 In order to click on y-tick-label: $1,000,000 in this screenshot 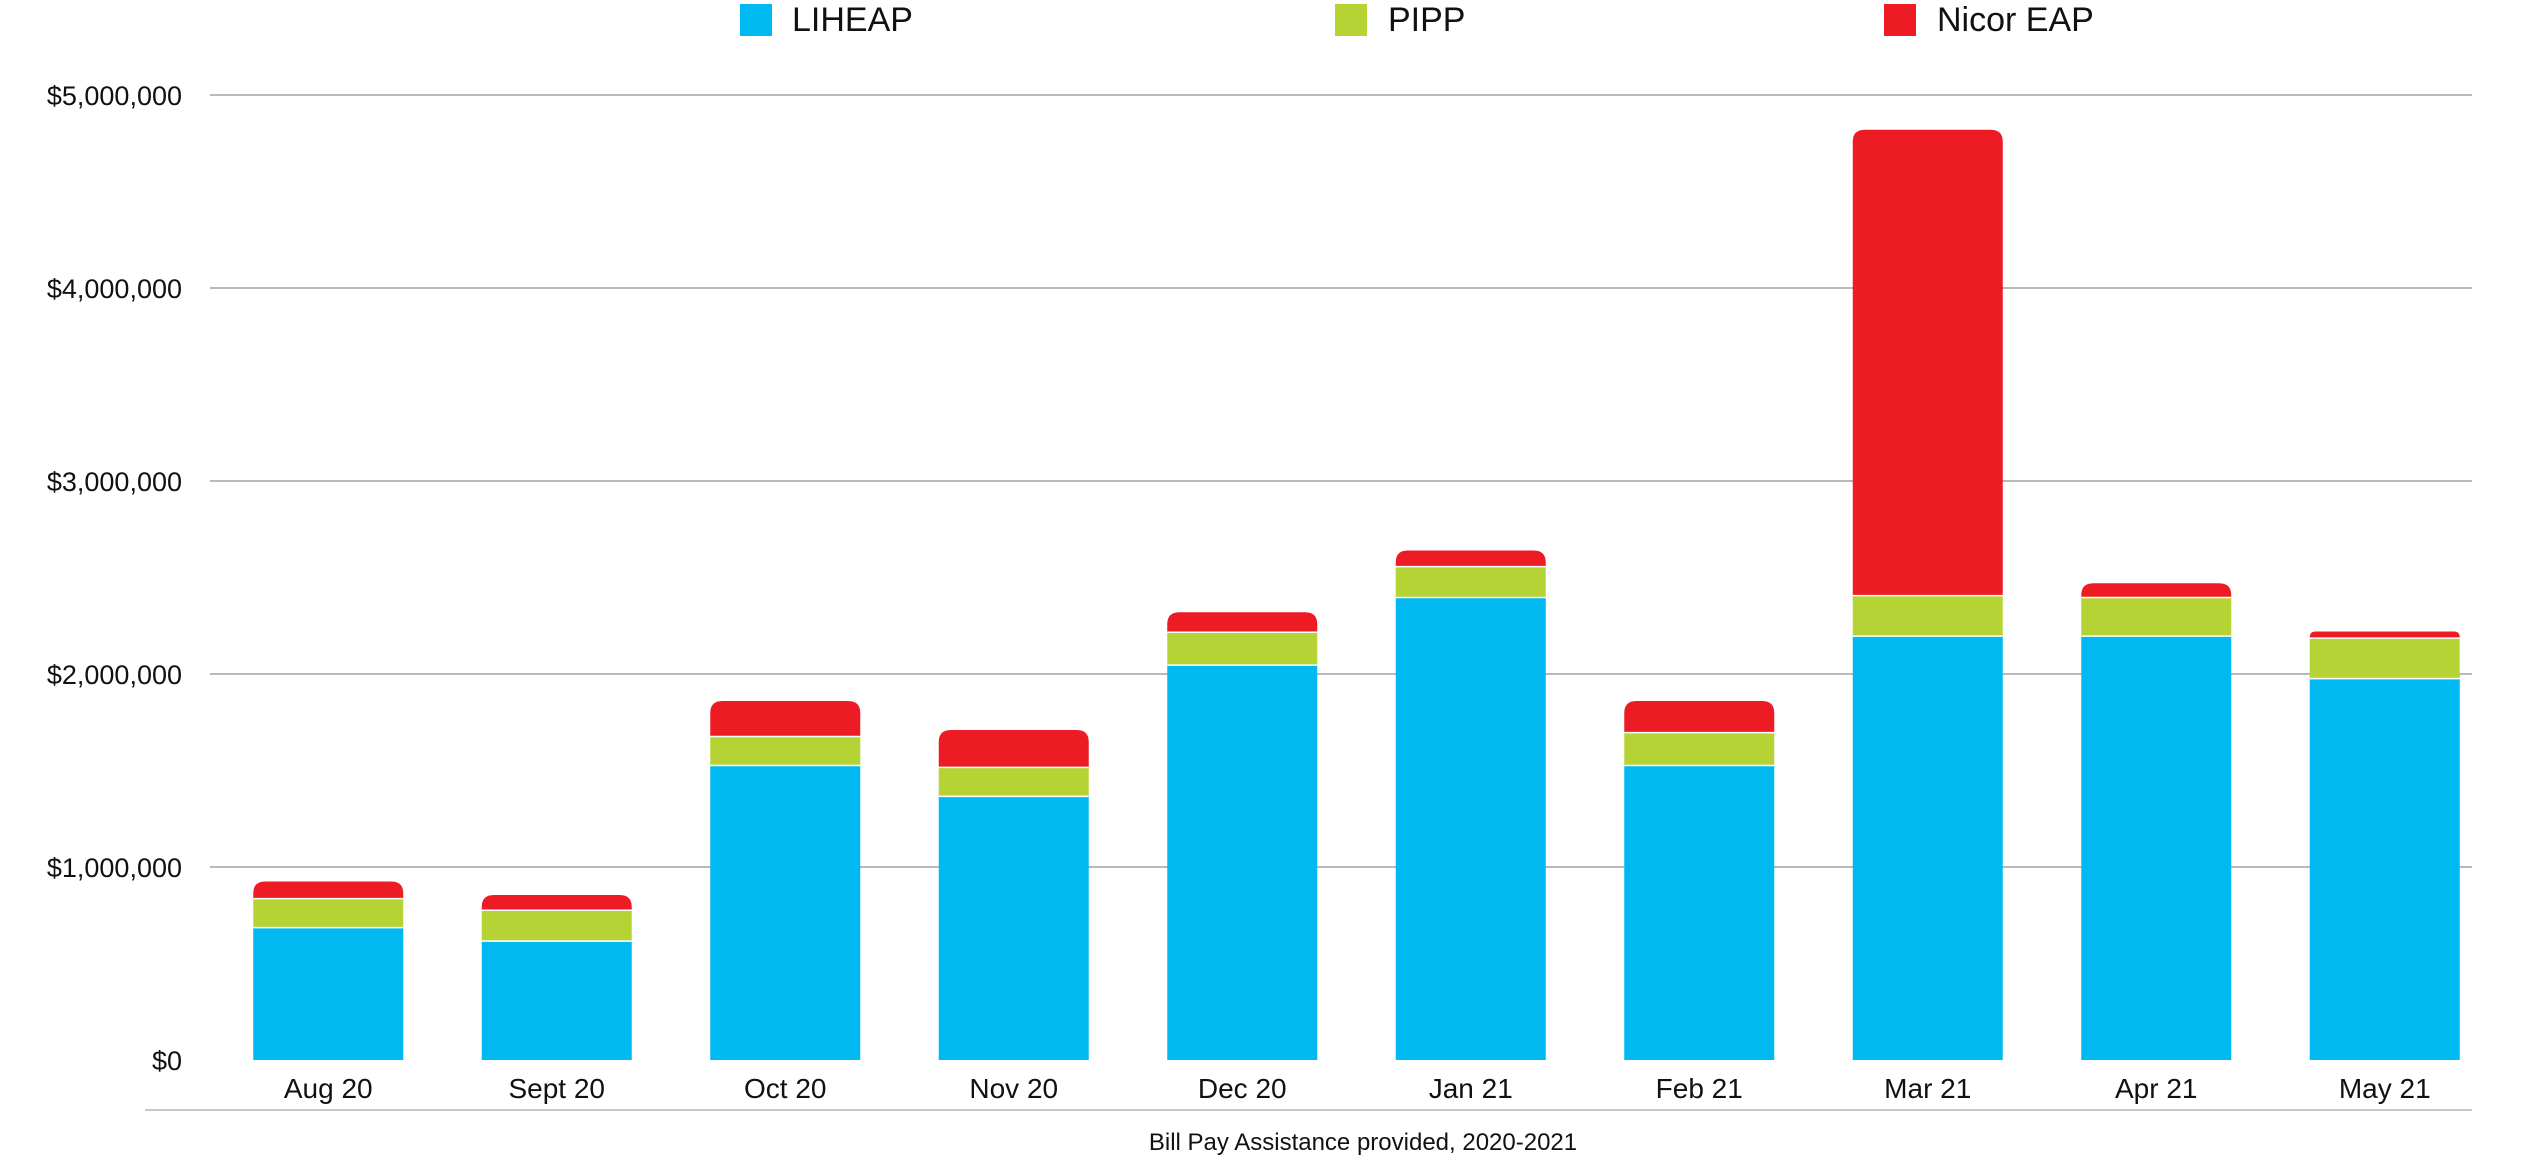, I will do `click(114, 868)`.